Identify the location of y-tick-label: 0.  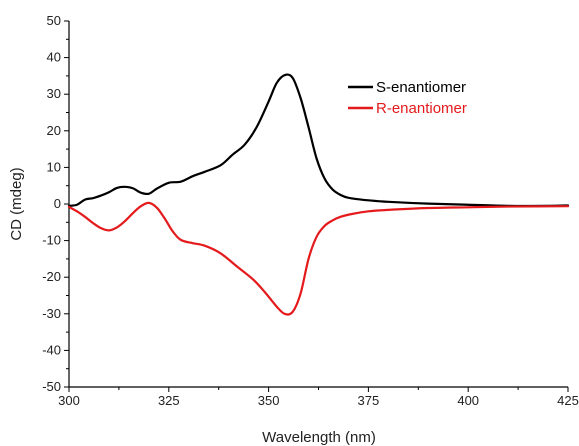
(57, 203).